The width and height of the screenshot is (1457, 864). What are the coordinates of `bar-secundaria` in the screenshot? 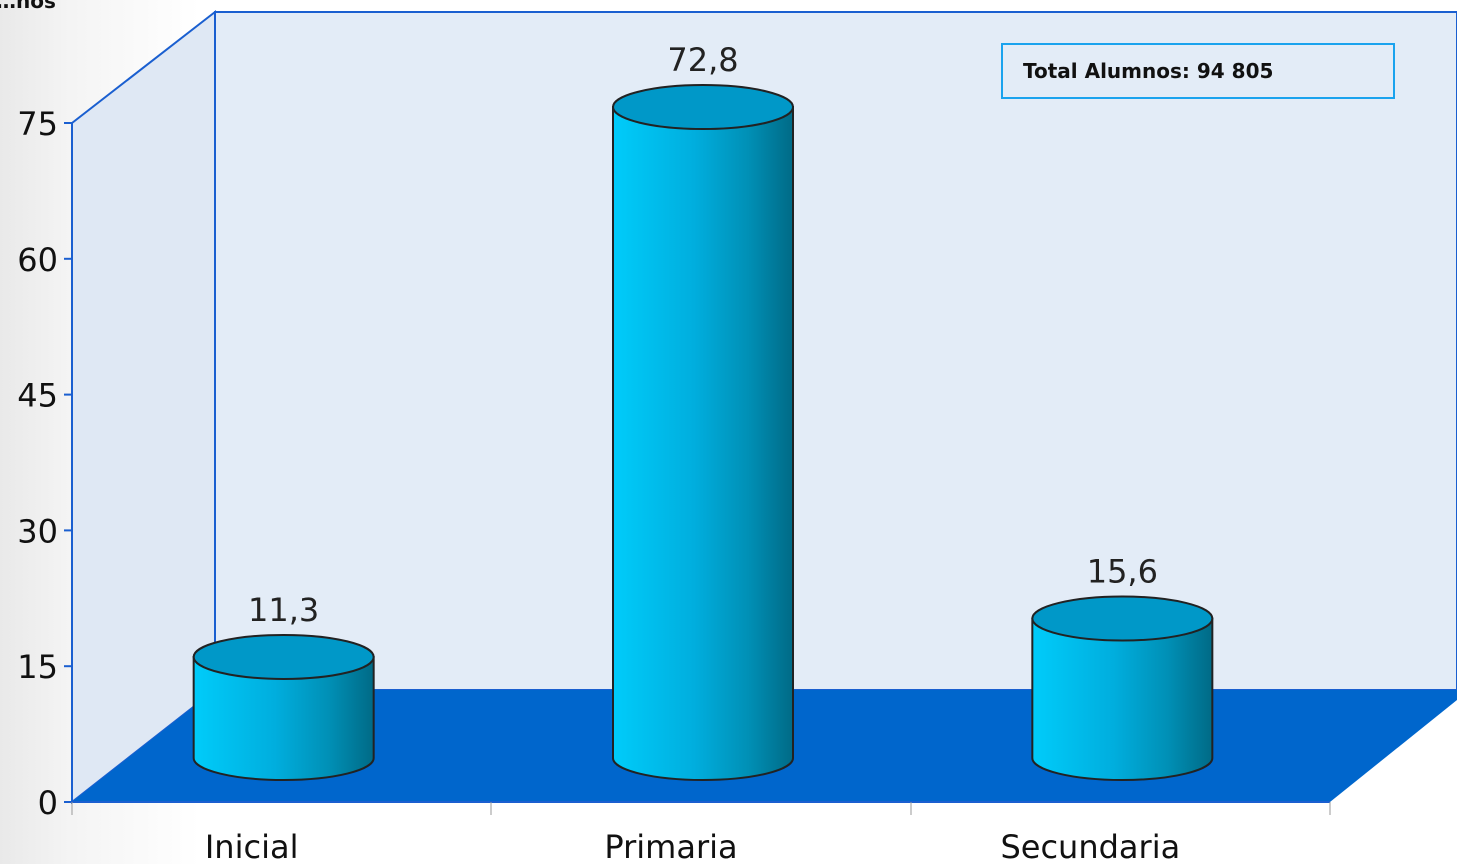 It's located at (1122, 688).